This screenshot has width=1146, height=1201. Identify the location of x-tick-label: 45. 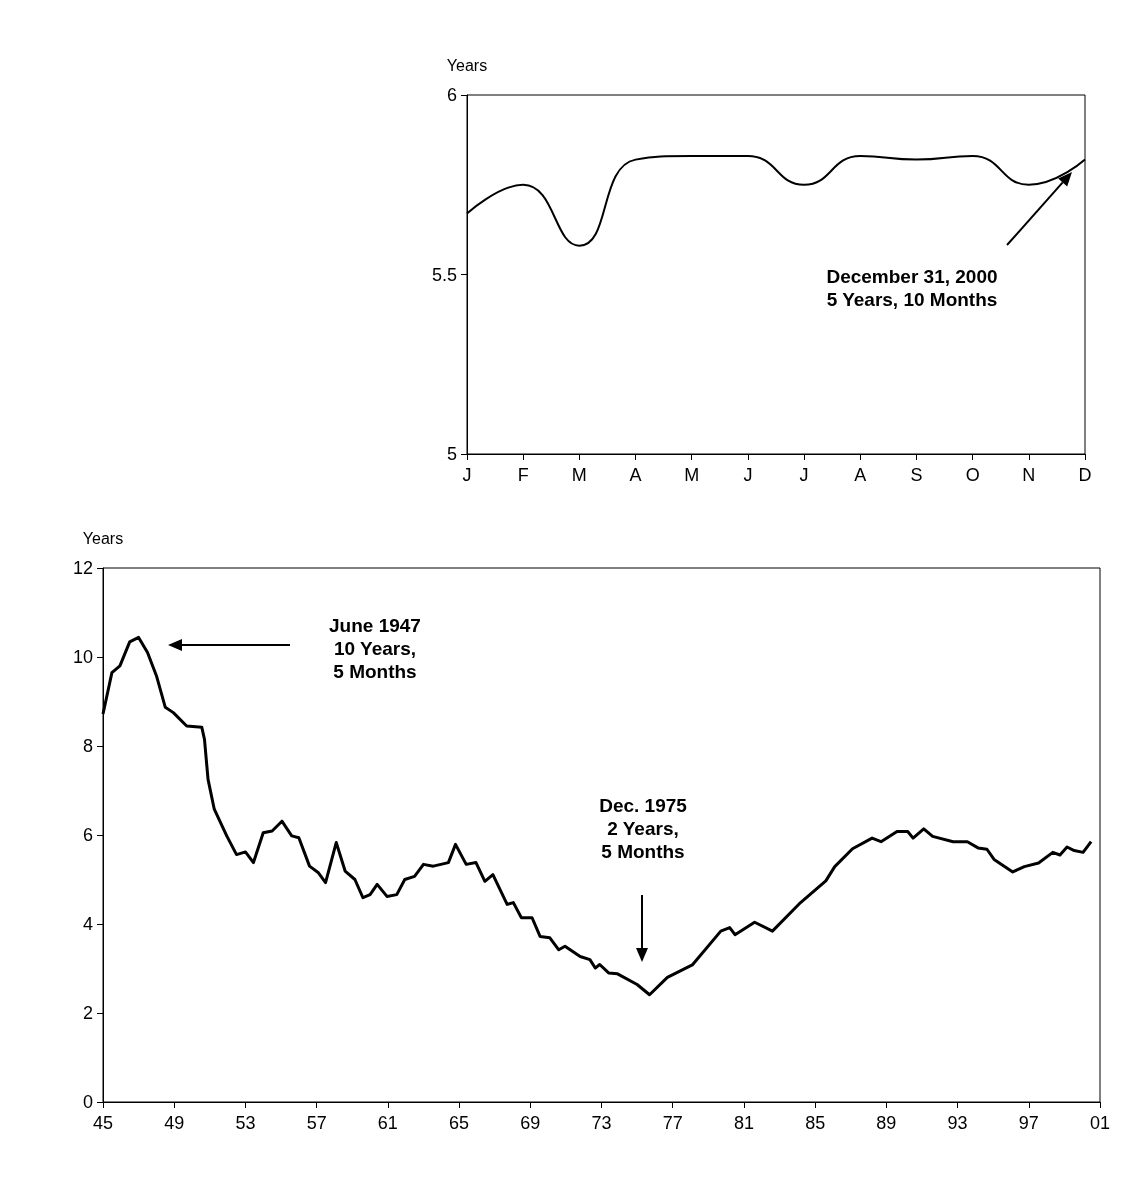
(103, 1123).